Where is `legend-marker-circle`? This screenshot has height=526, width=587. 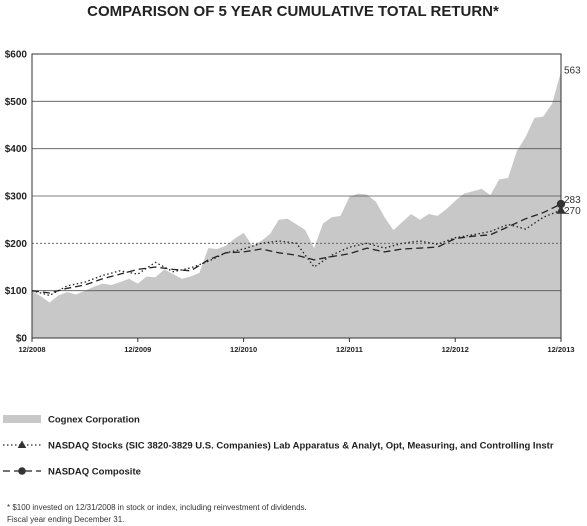 legend-marker-circle is located at coordinates (22, 471).